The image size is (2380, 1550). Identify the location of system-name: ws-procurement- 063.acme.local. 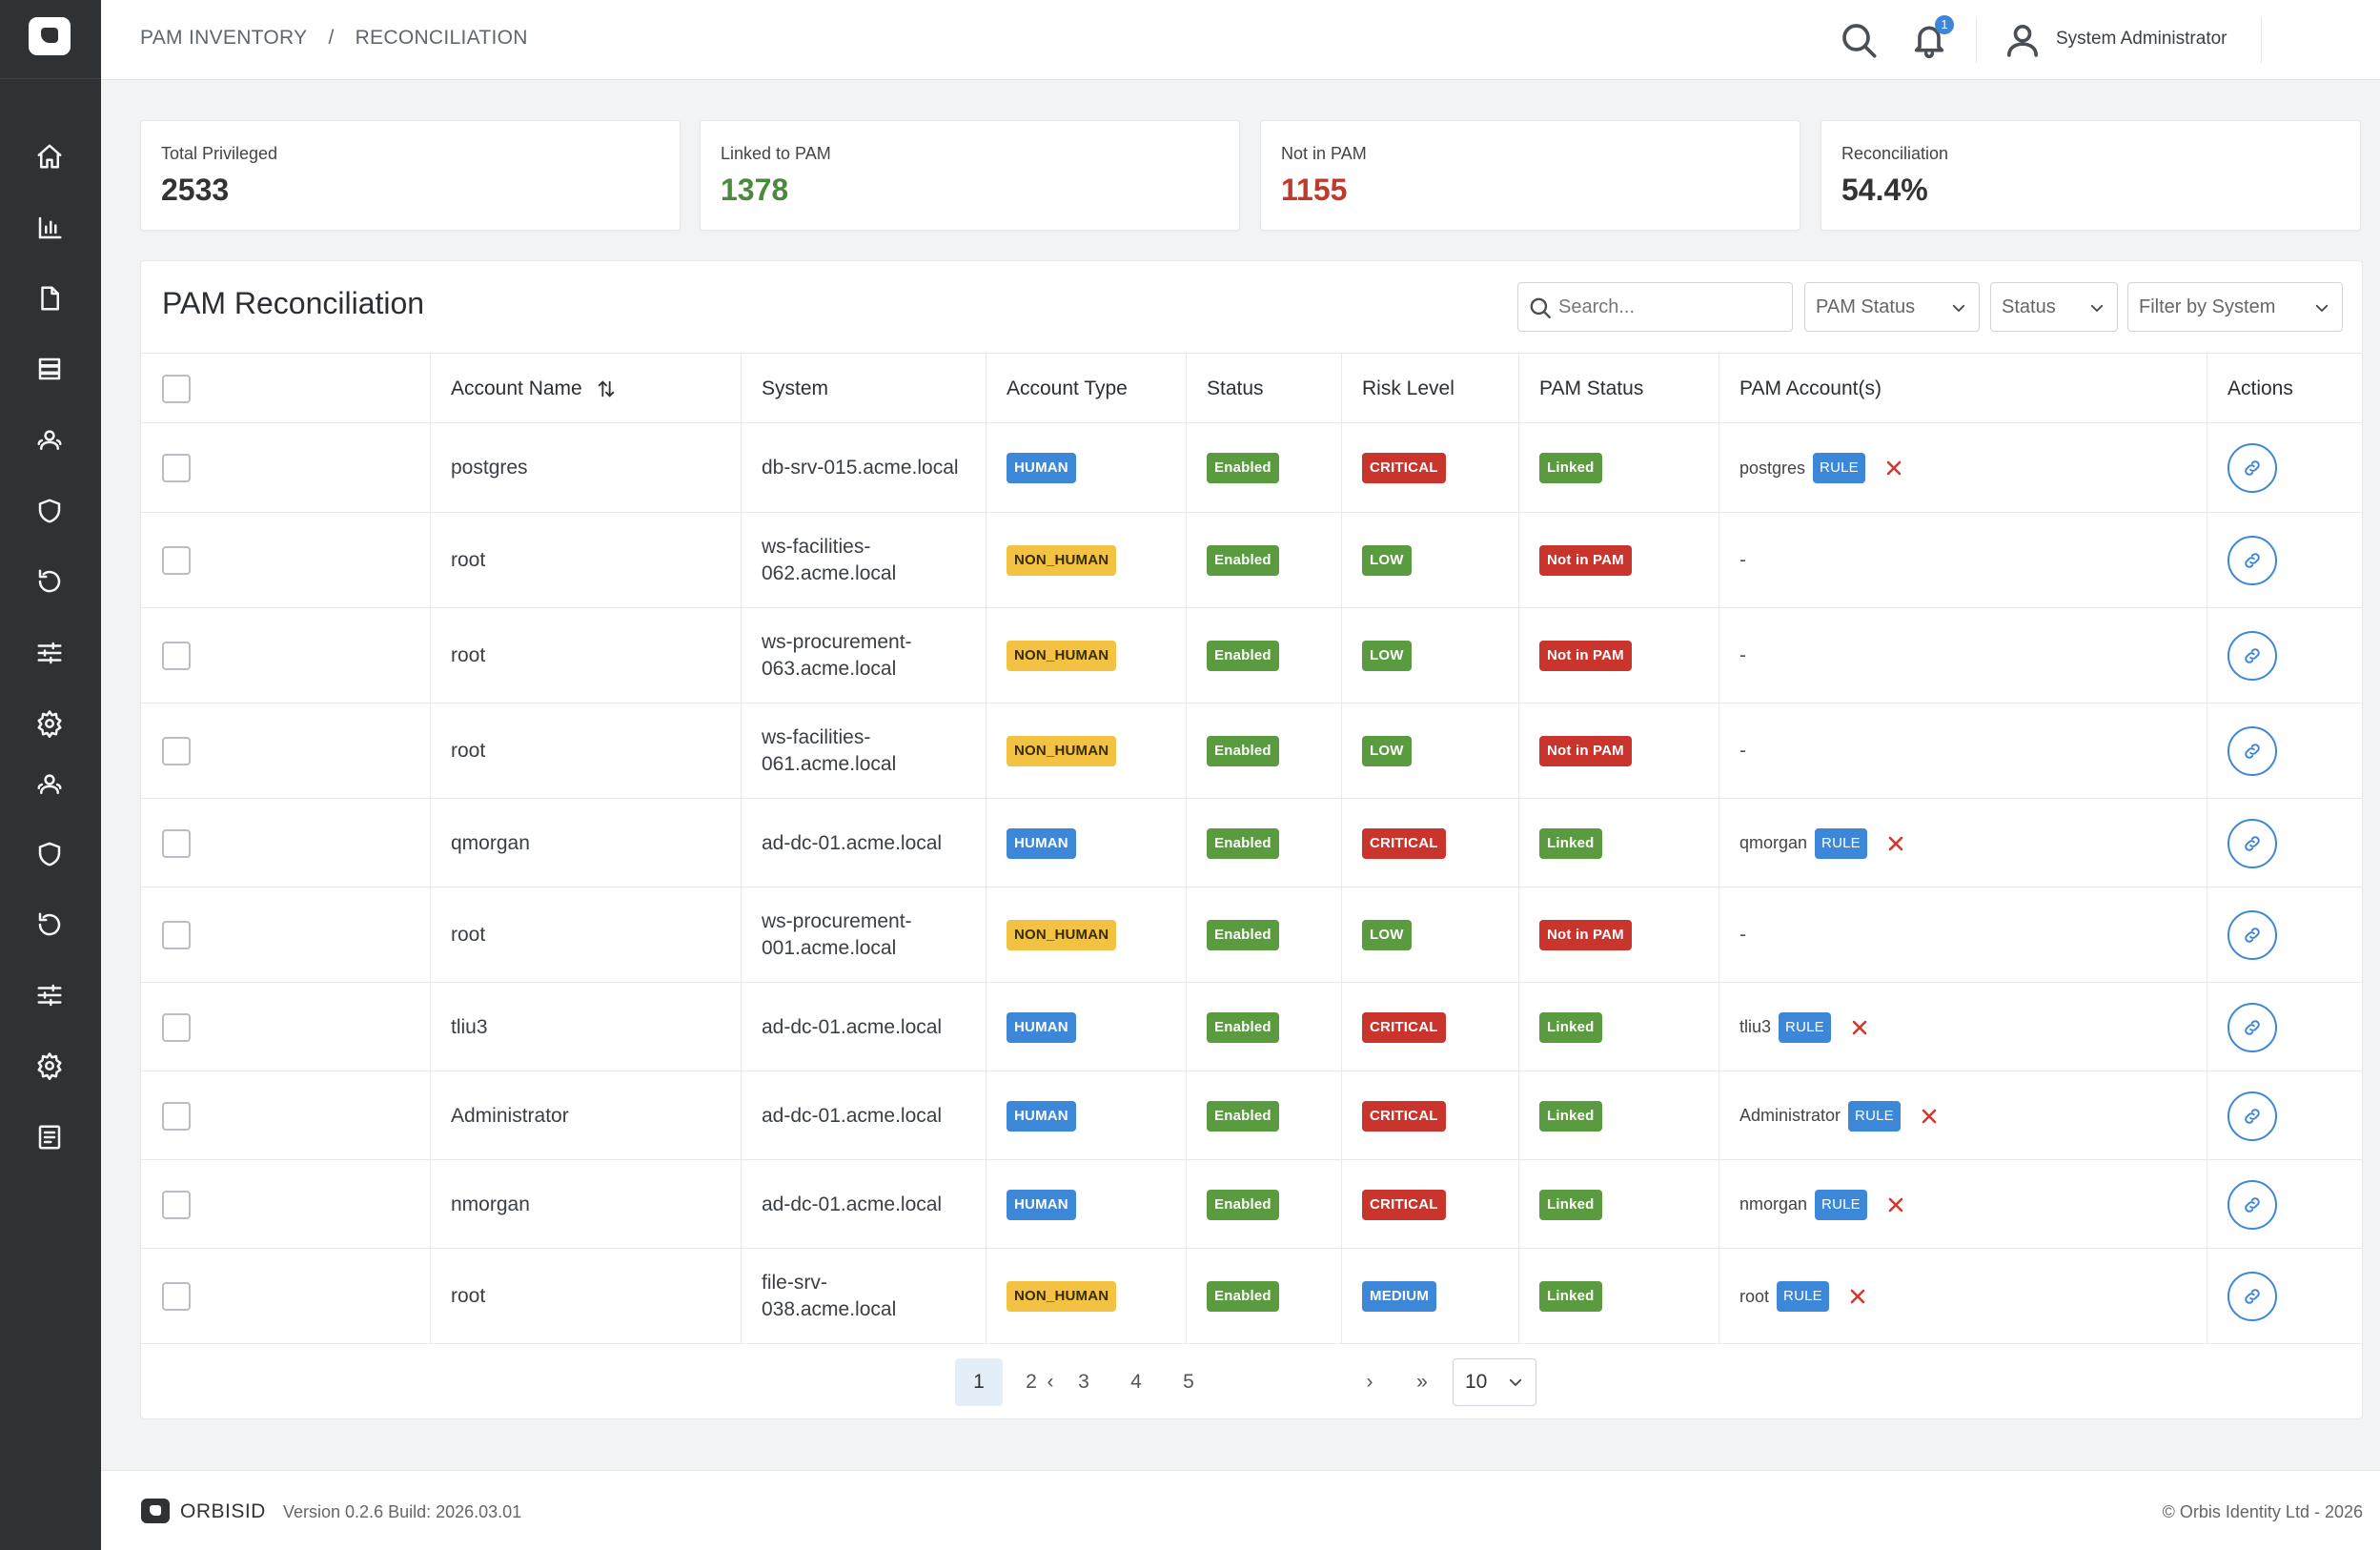
(837, 656).